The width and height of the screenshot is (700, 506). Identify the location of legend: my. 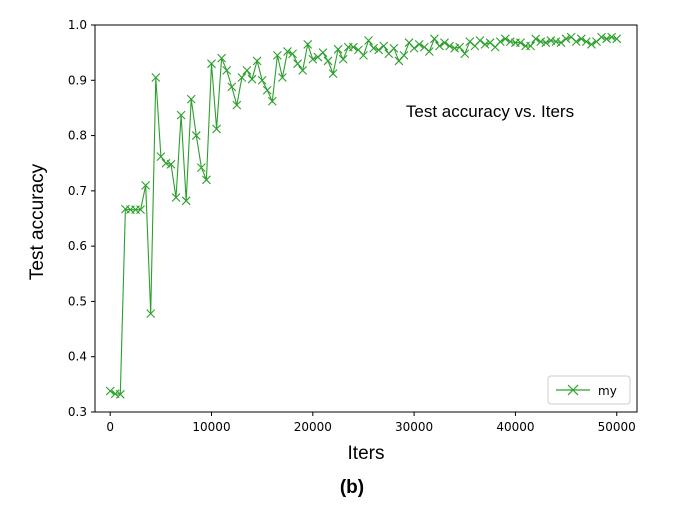
(589, 390).